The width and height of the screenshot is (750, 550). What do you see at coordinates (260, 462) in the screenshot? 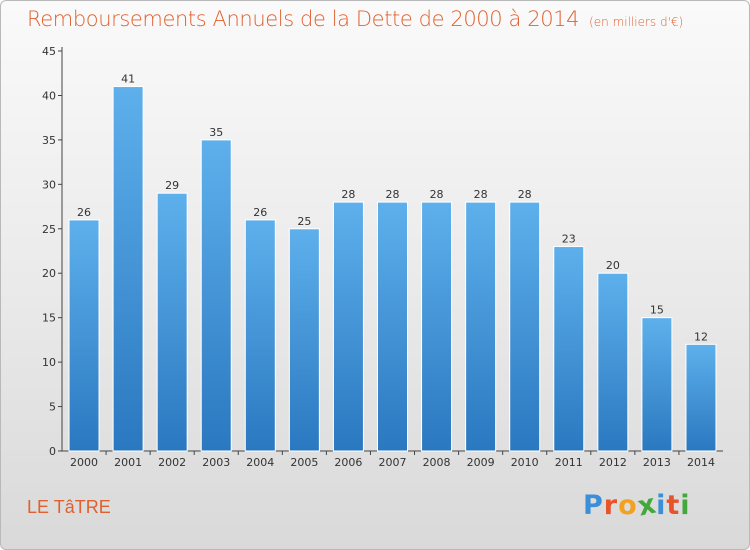
I see `x-tick-label: 2004` at bounding box center [260, 462].